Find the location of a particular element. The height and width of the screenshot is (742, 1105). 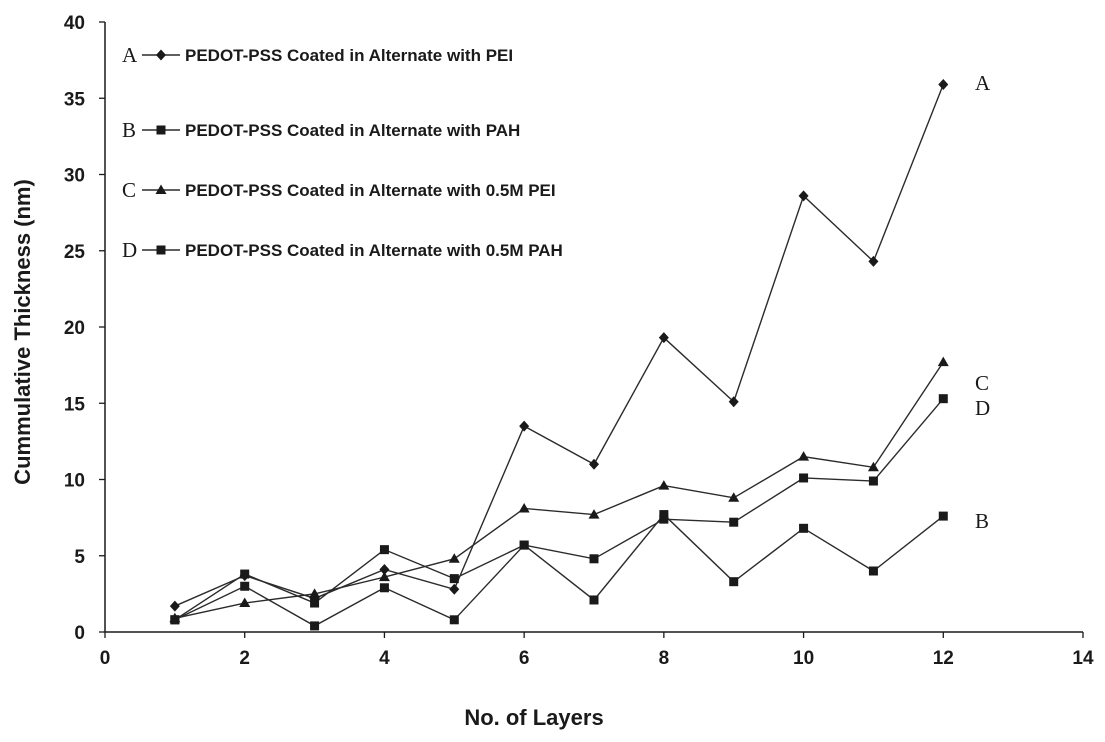

legend-letter: D is located at coordinates (129, 250).